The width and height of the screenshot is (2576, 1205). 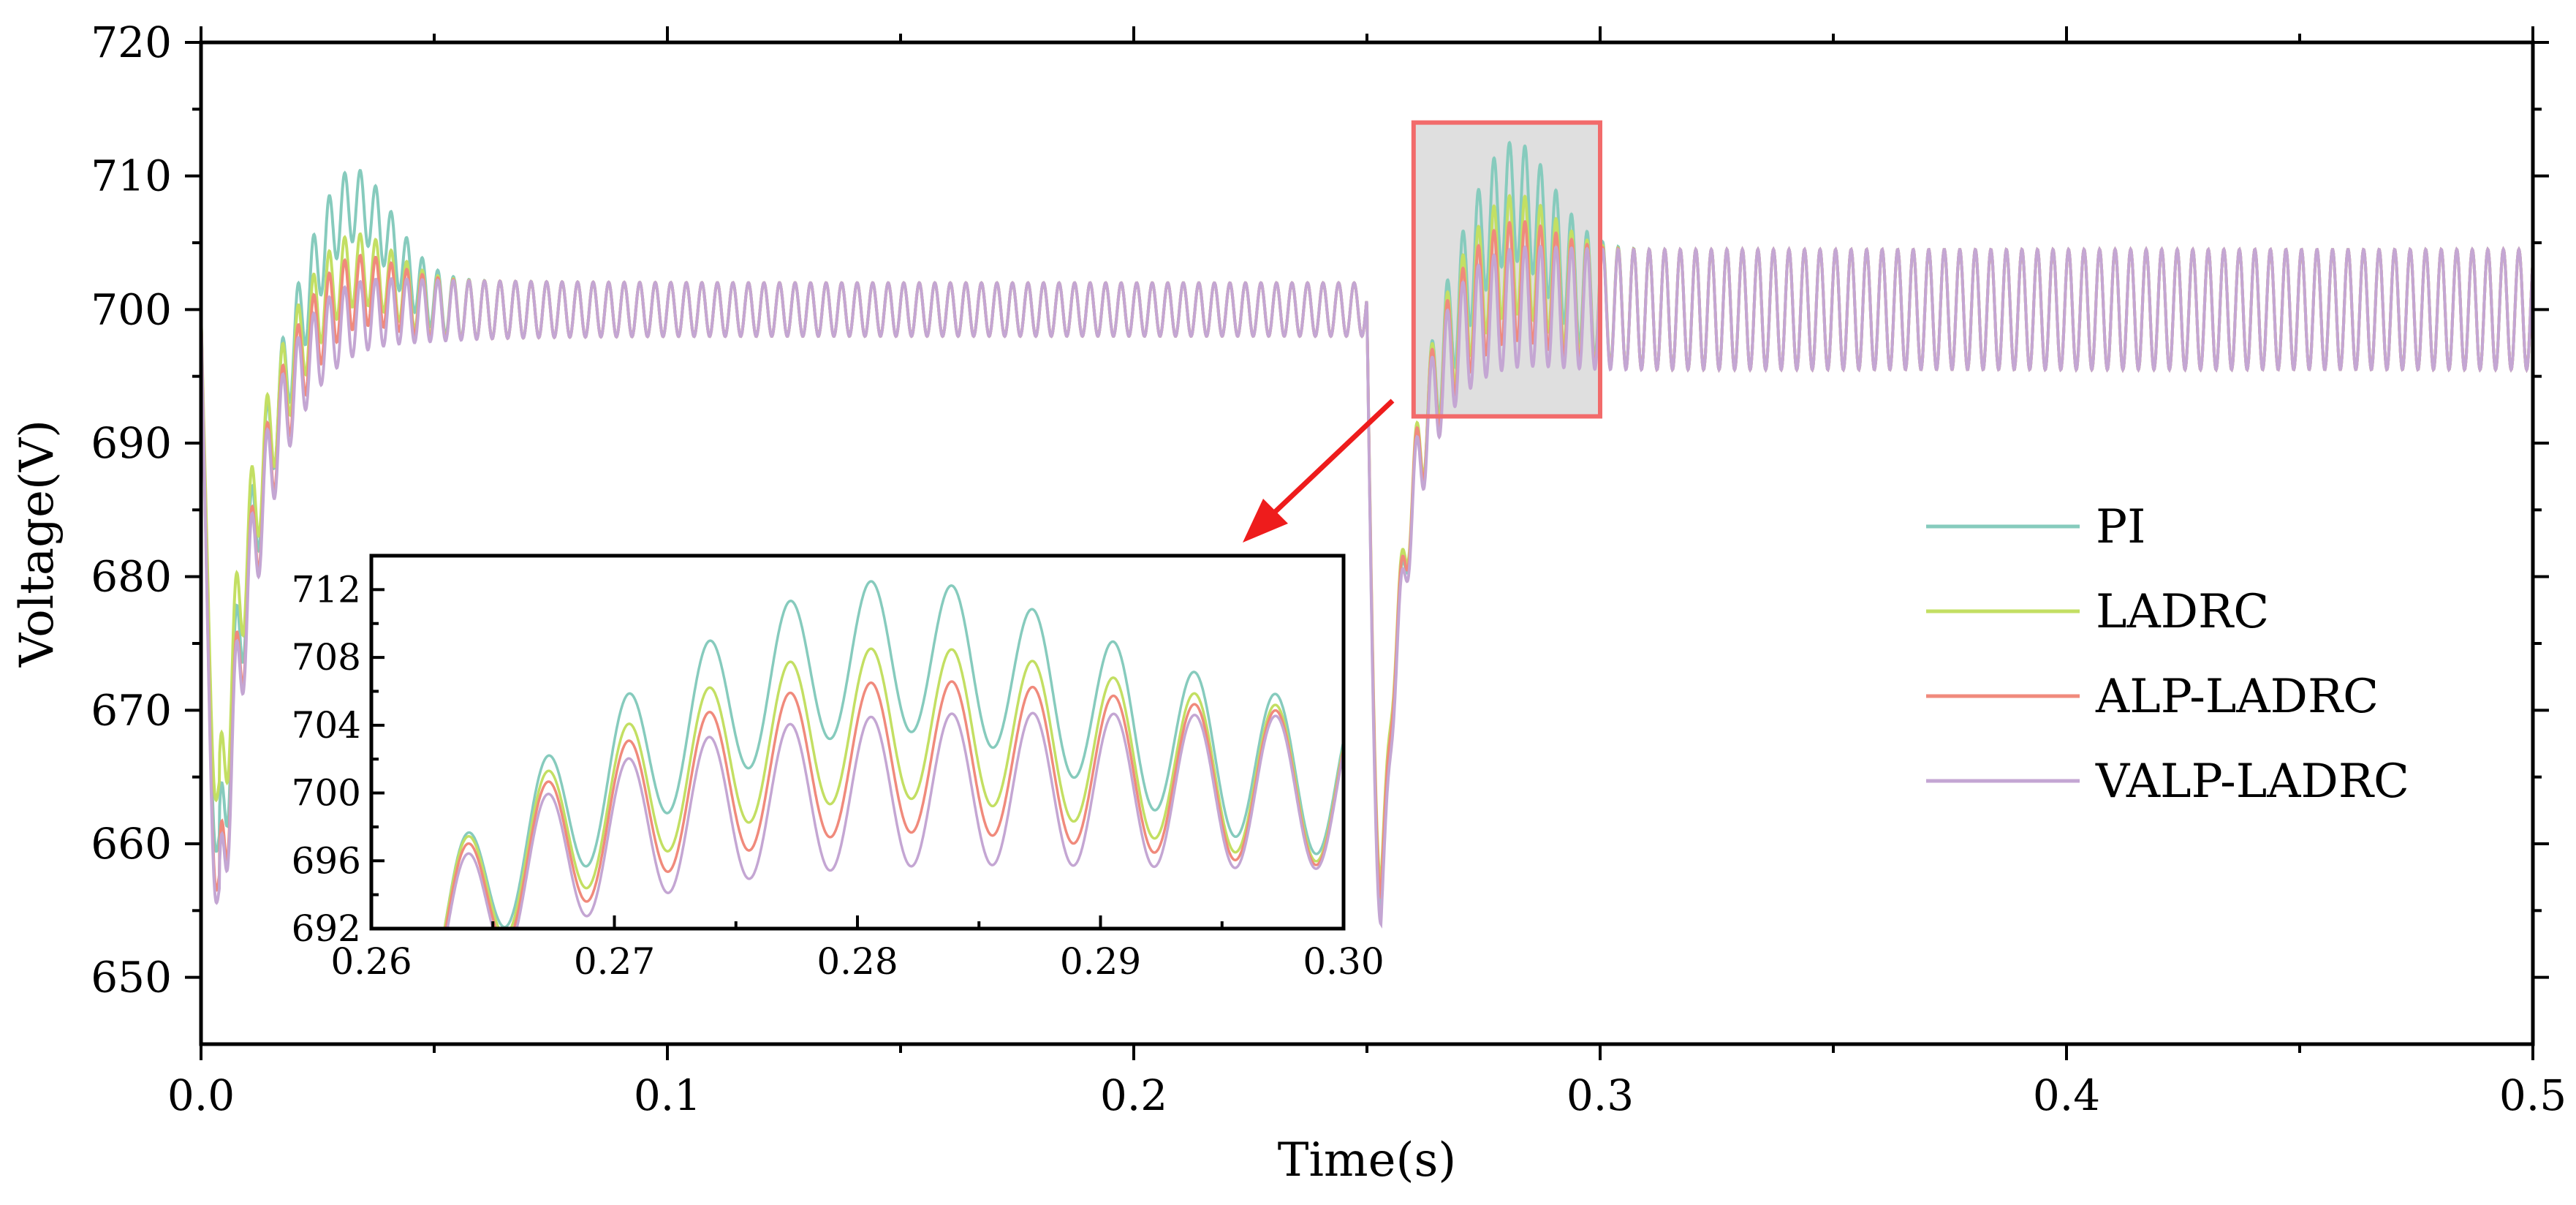 What do you see at coordinates (131, 42) in the screenshot?
I see `y-tick-label: 720` at bounding box center [131, 42].